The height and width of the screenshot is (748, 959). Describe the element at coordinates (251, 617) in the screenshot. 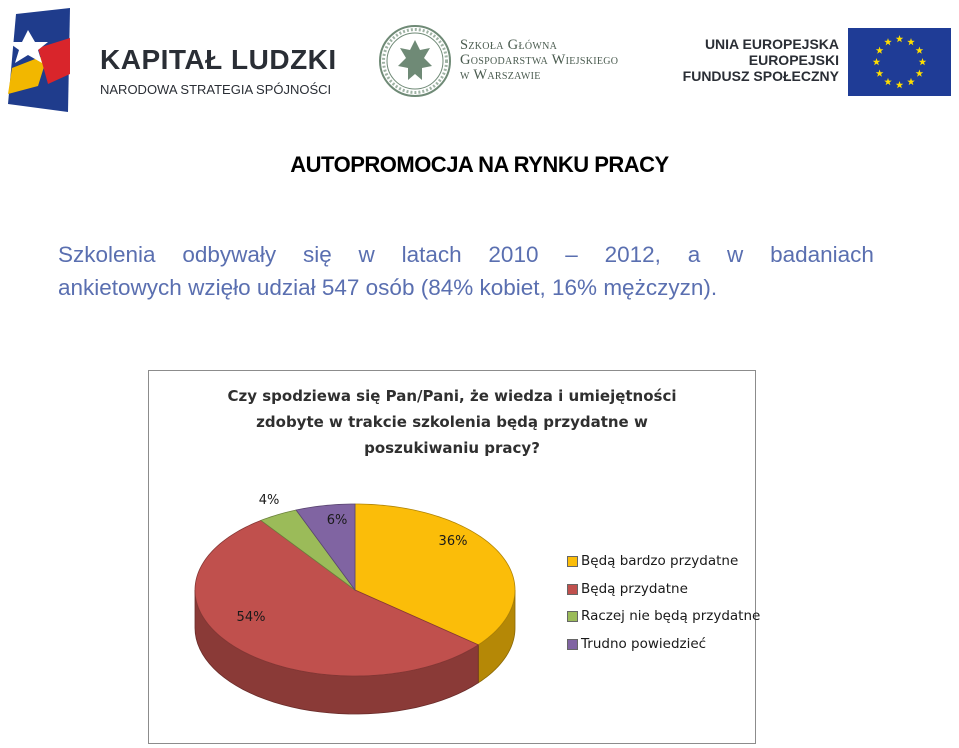

I see `pie-data-label: 54%` at that location.